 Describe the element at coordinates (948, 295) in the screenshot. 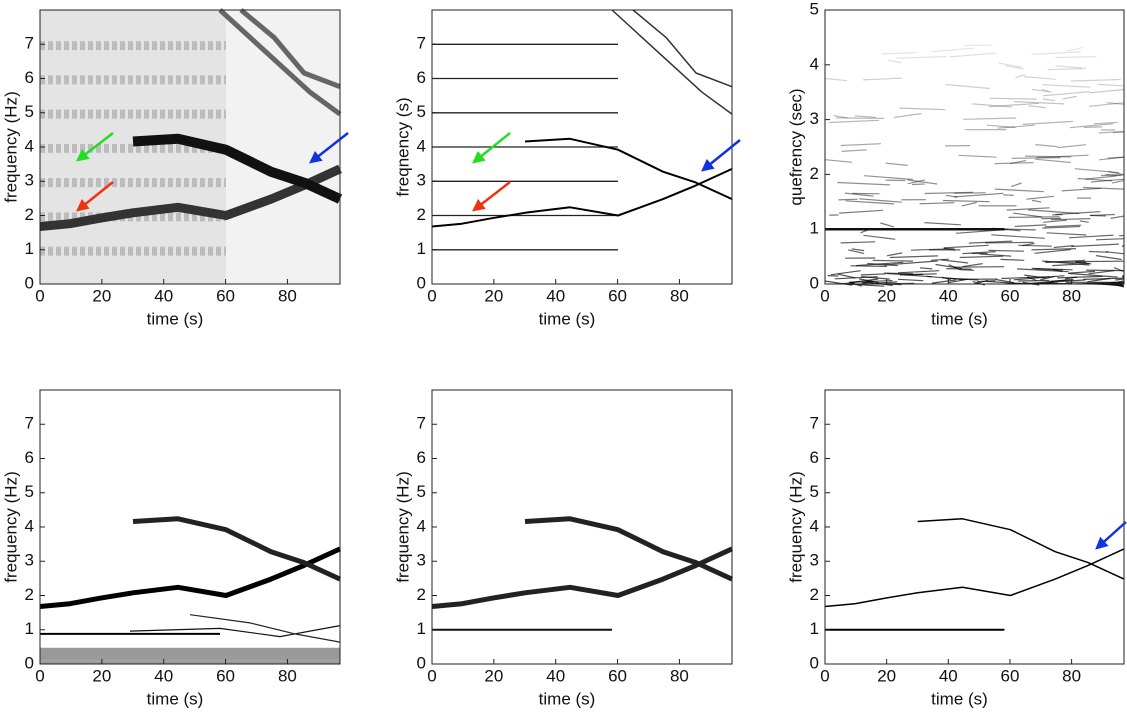

I see `x-tick-label: 40` at that location.